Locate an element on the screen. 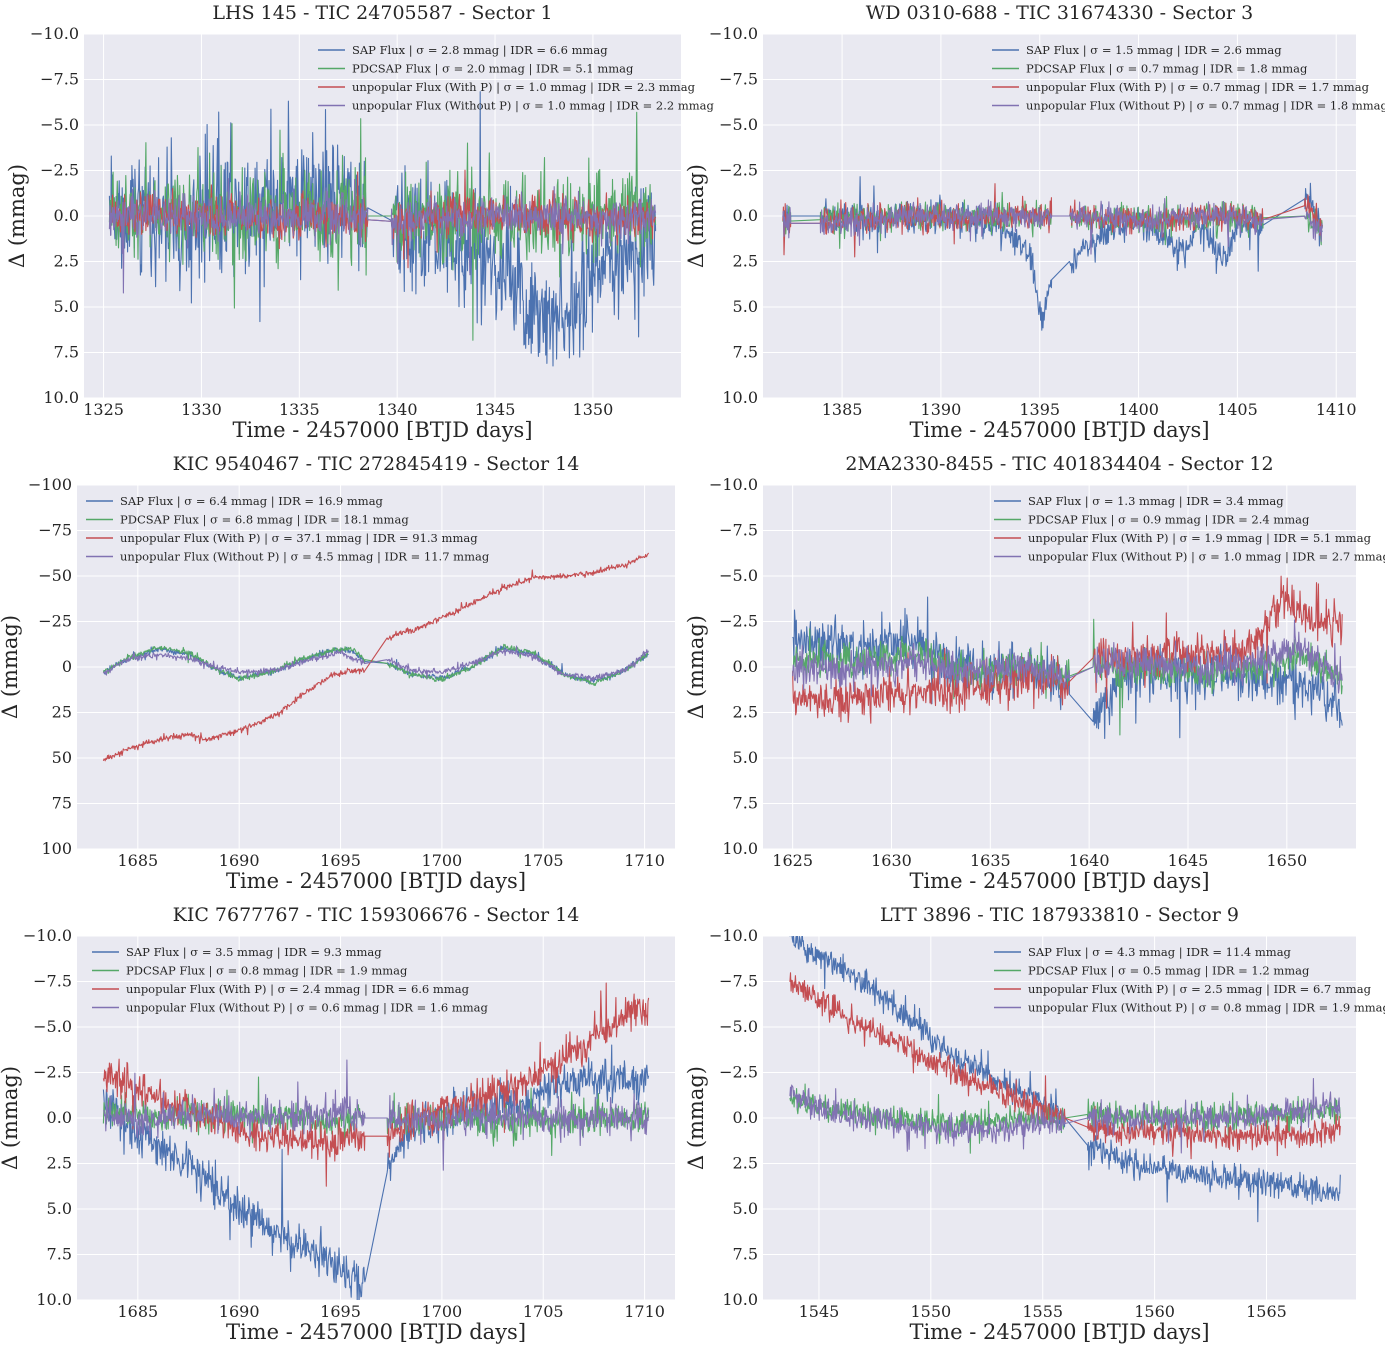  chart-title: KIC 7677767 - TIC 159306676 - Sector 14 is located at coordinates (376, 915).